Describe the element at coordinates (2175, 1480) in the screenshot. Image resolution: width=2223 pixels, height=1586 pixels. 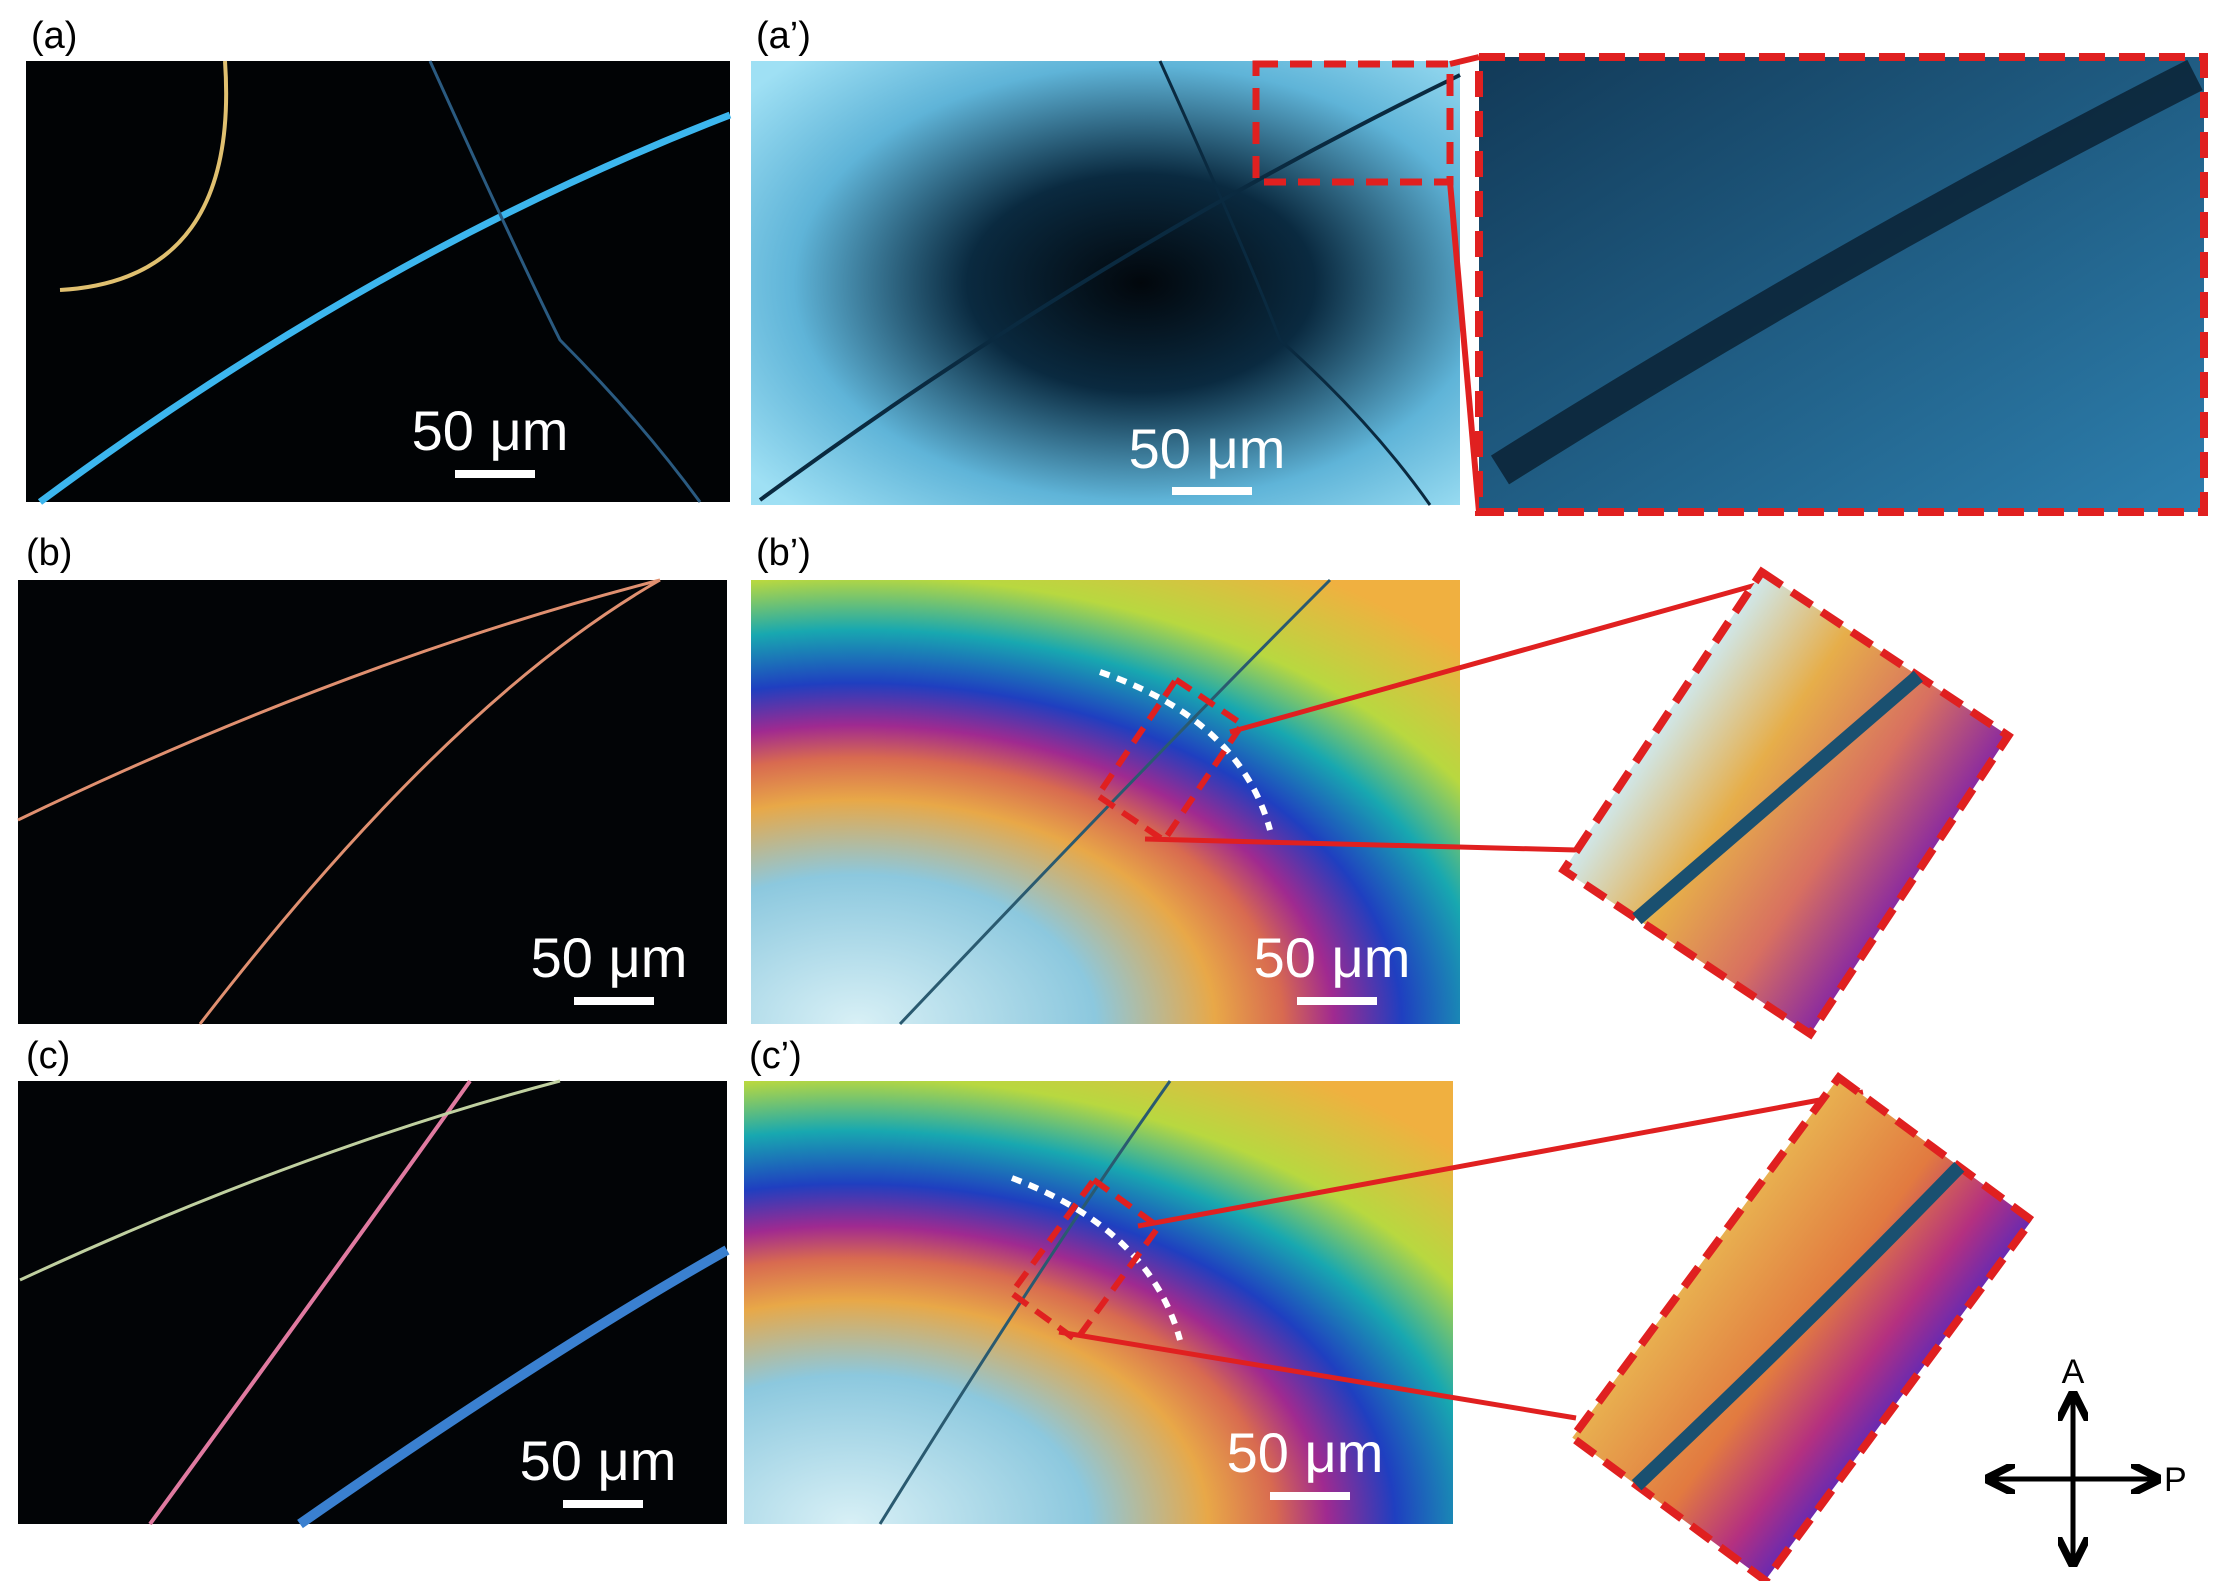
I see `polarizer-label: P` at that location.